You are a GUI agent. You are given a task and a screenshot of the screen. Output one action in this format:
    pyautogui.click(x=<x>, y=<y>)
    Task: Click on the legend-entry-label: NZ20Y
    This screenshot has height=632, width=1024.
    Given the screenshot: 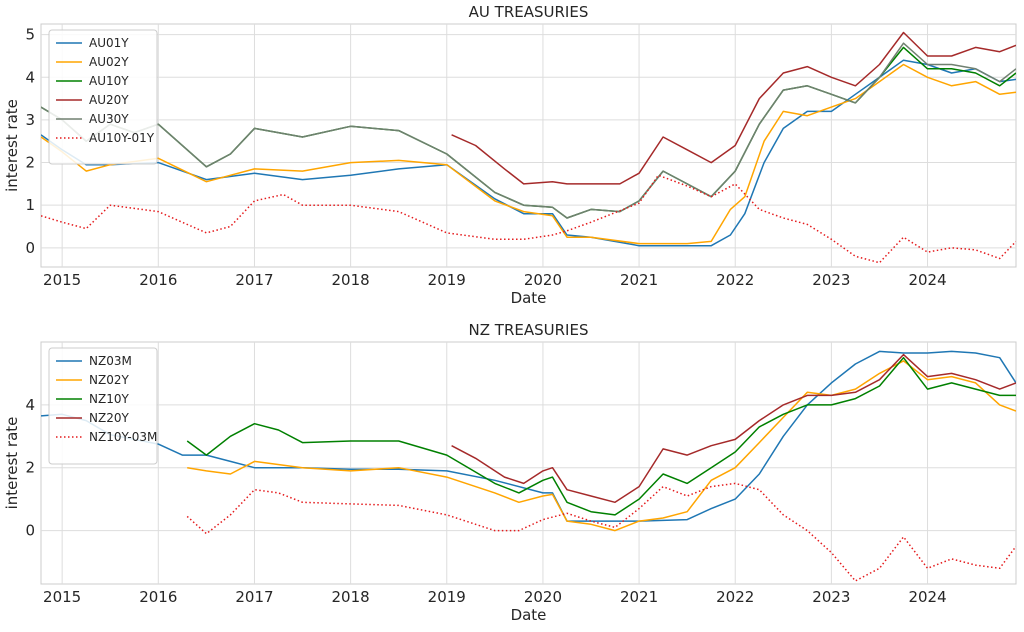 What is the action you would take?
    pyautogui.click(x=109, y=418)
    